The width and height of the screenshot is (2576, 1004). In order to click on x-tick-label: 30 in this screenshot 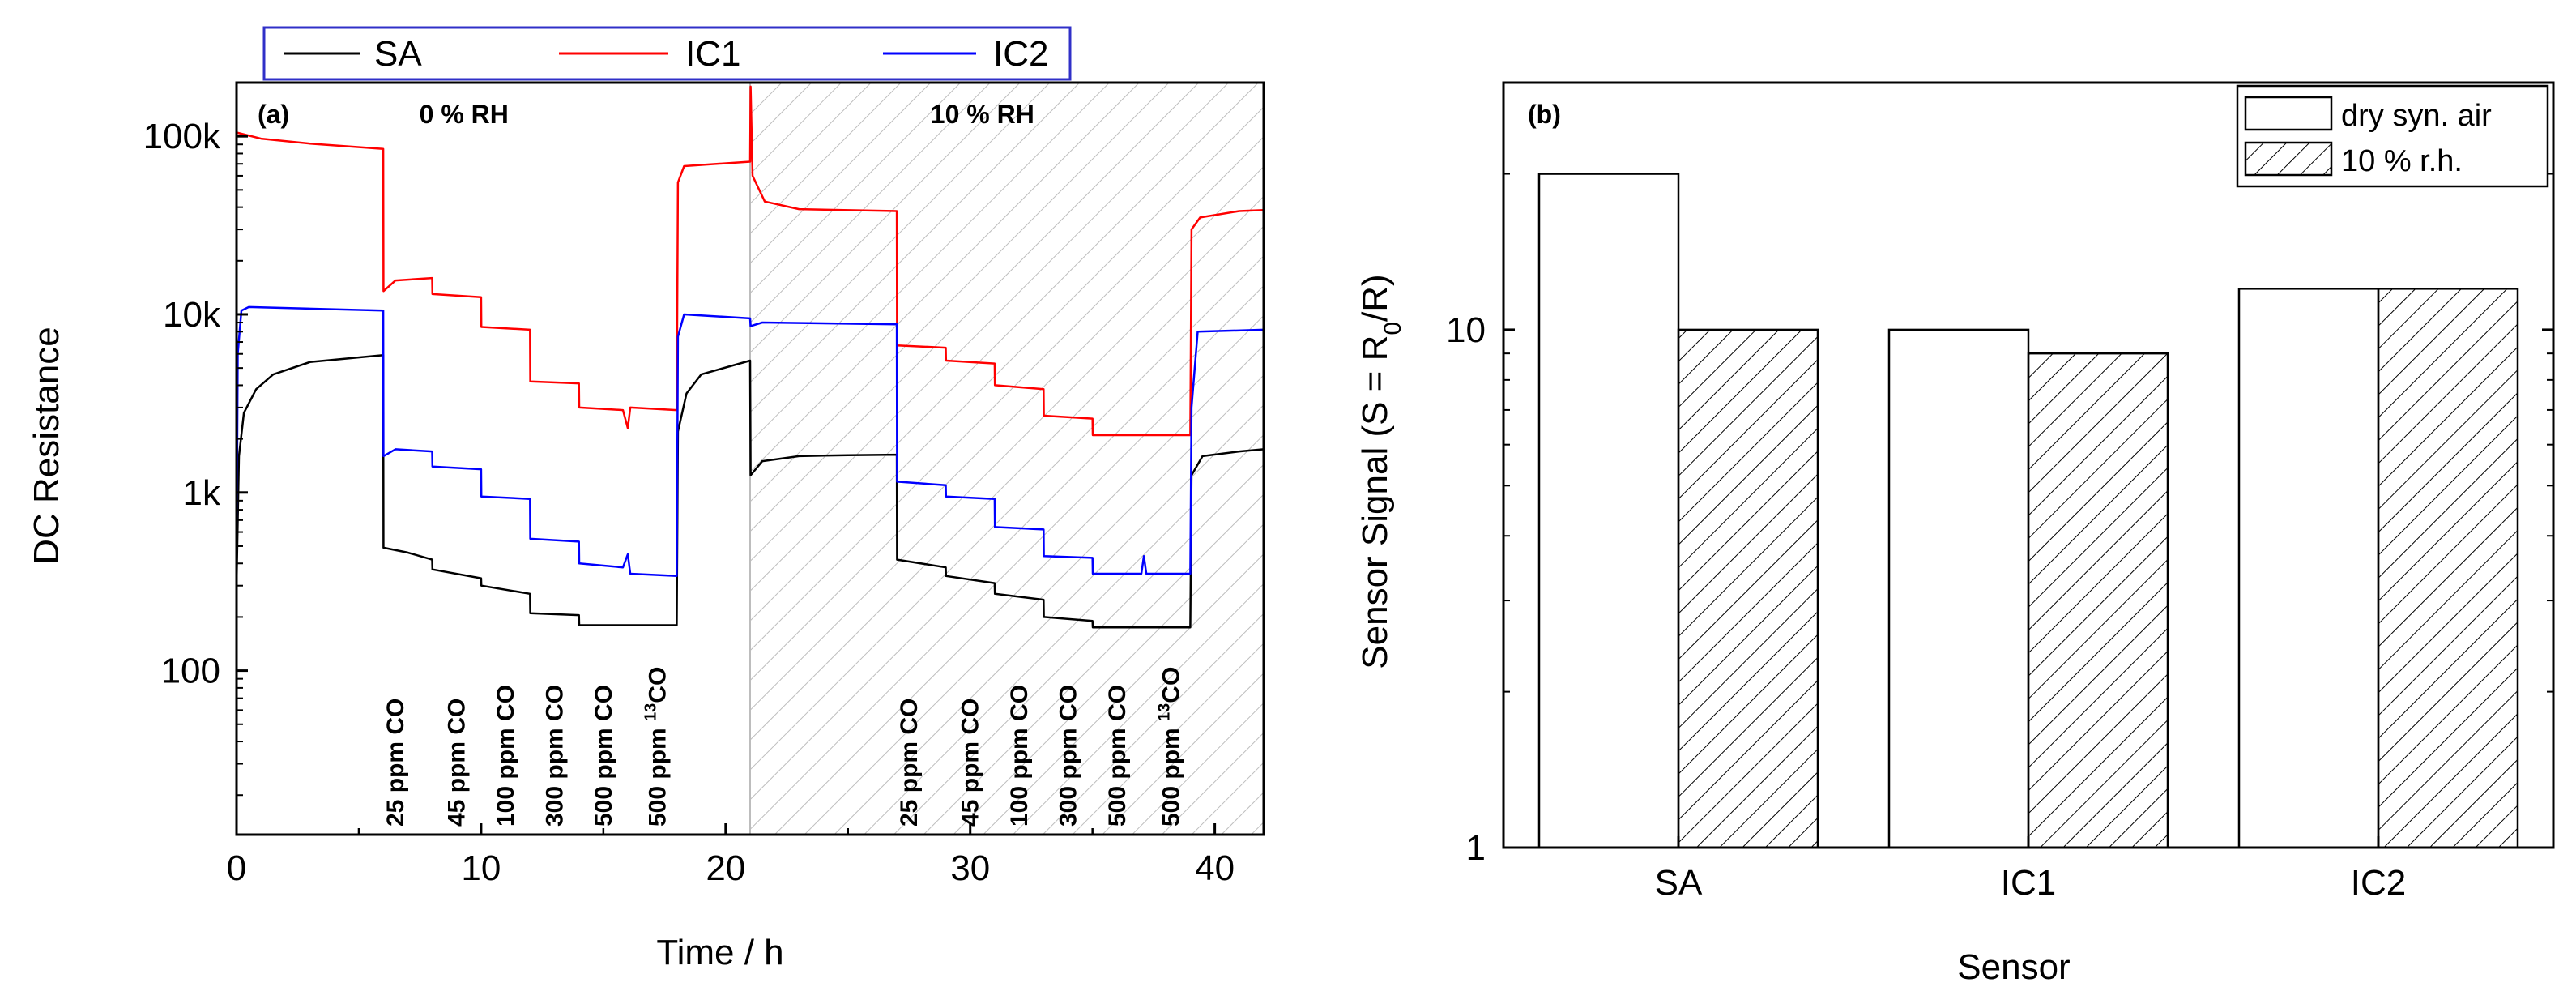, I will do `click(970, 868)`.